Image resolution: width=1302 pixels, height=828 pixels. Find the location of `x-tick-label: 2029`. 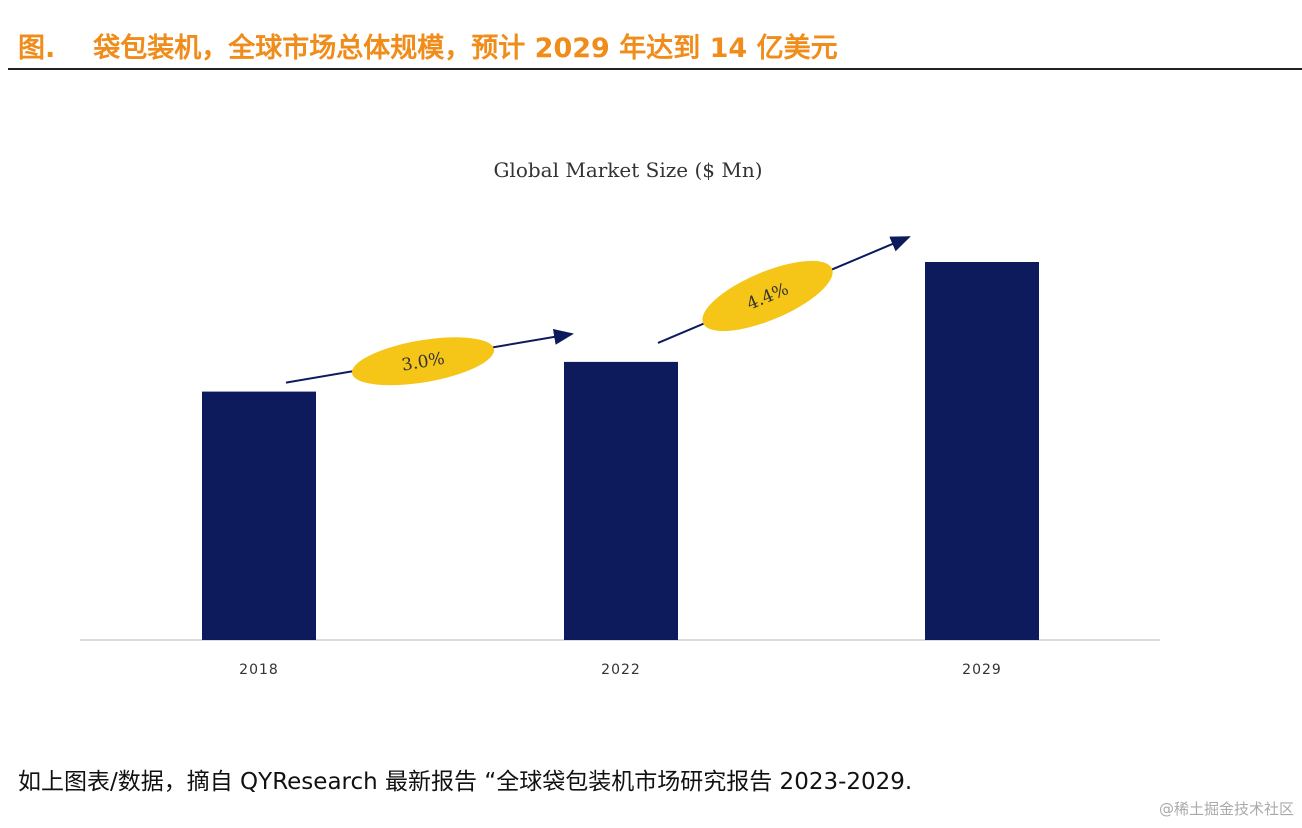

x-tick-label: 2029 is located at coordinates (982, 670).